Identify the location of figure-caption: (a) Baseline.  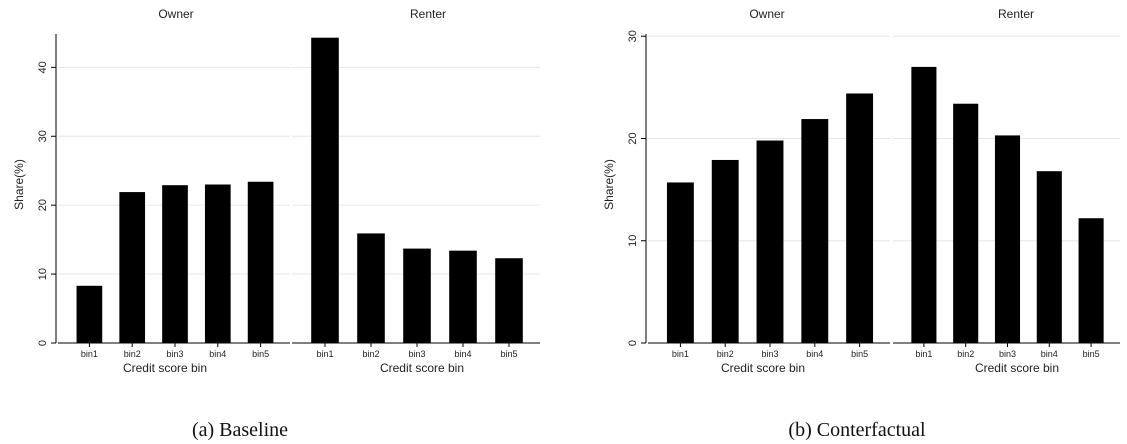
(240, 430).